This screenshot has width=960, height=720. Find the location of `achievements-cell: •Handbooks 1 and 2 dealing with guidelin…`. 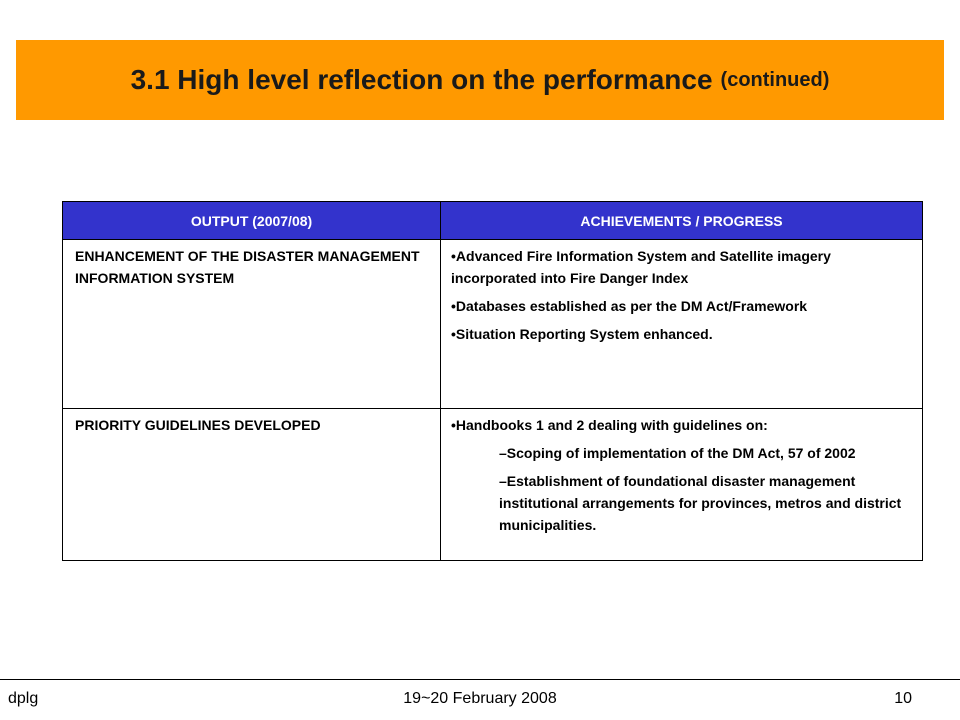

achievements-cell: •Handbooks 1 and 2 dealing with guidelin… is located at coordinates (681, 484).